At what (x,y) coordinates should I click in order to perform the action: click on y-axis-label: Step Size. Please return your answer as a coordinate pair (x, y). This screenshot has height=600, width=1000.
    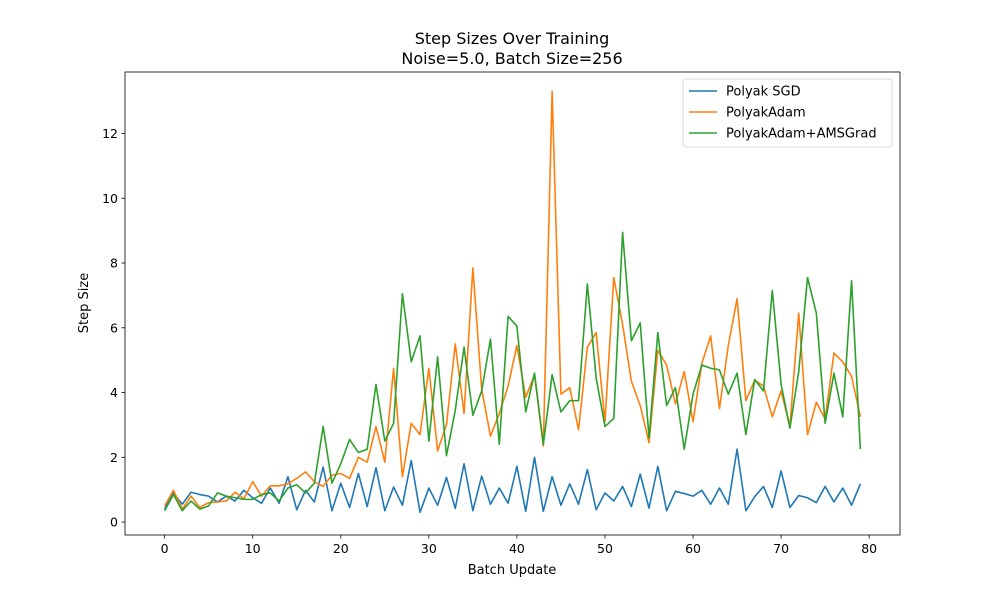
    Looking at the image, I should click on (84, 303).